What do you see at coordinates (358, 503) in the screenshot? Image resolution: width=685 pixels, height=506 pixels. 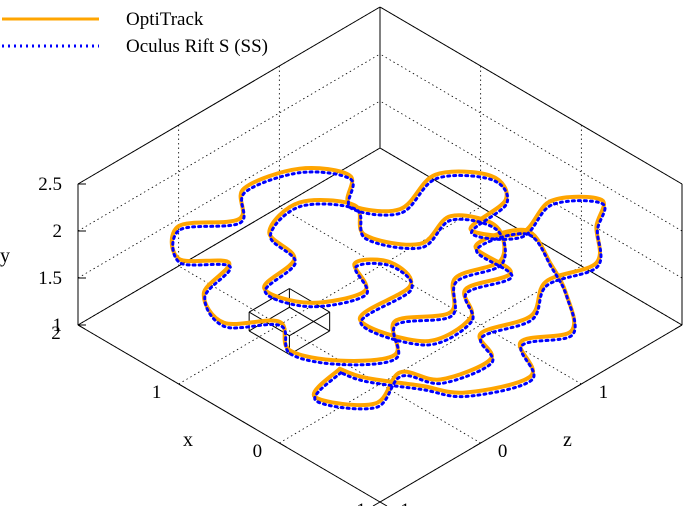 I see `x-tick-label-0: -1` at bounding box center [358, 503].